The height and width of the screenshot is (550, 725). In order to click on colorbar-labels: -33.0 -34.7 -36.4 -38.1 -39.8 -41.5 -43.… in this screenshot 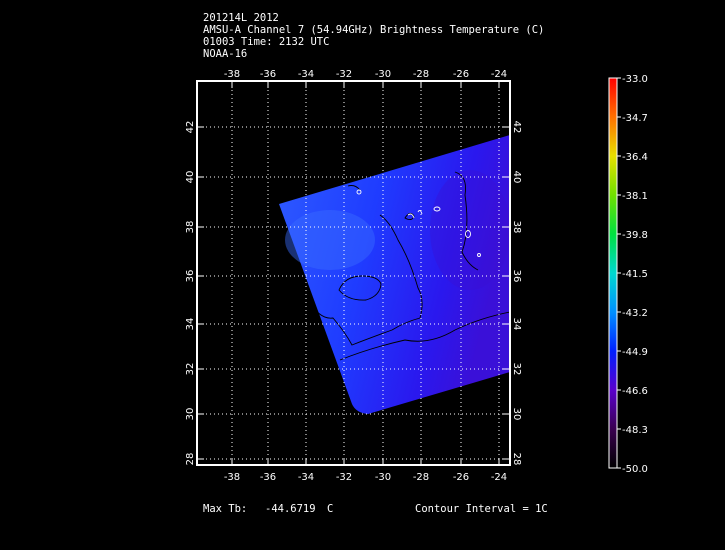, I will do `click(635, 274)`.